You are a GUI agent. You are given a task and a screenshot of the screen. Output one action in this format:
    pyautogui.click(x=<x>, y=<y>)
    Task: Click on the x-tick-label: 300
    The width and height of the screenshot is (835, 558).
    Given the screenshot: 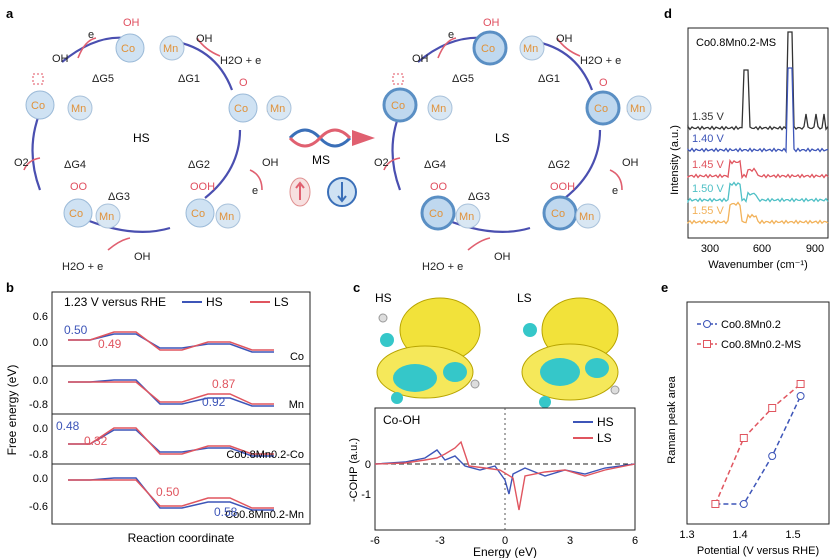 What is the action you would take?
    pyautogui.click(x=710, y=249)
    